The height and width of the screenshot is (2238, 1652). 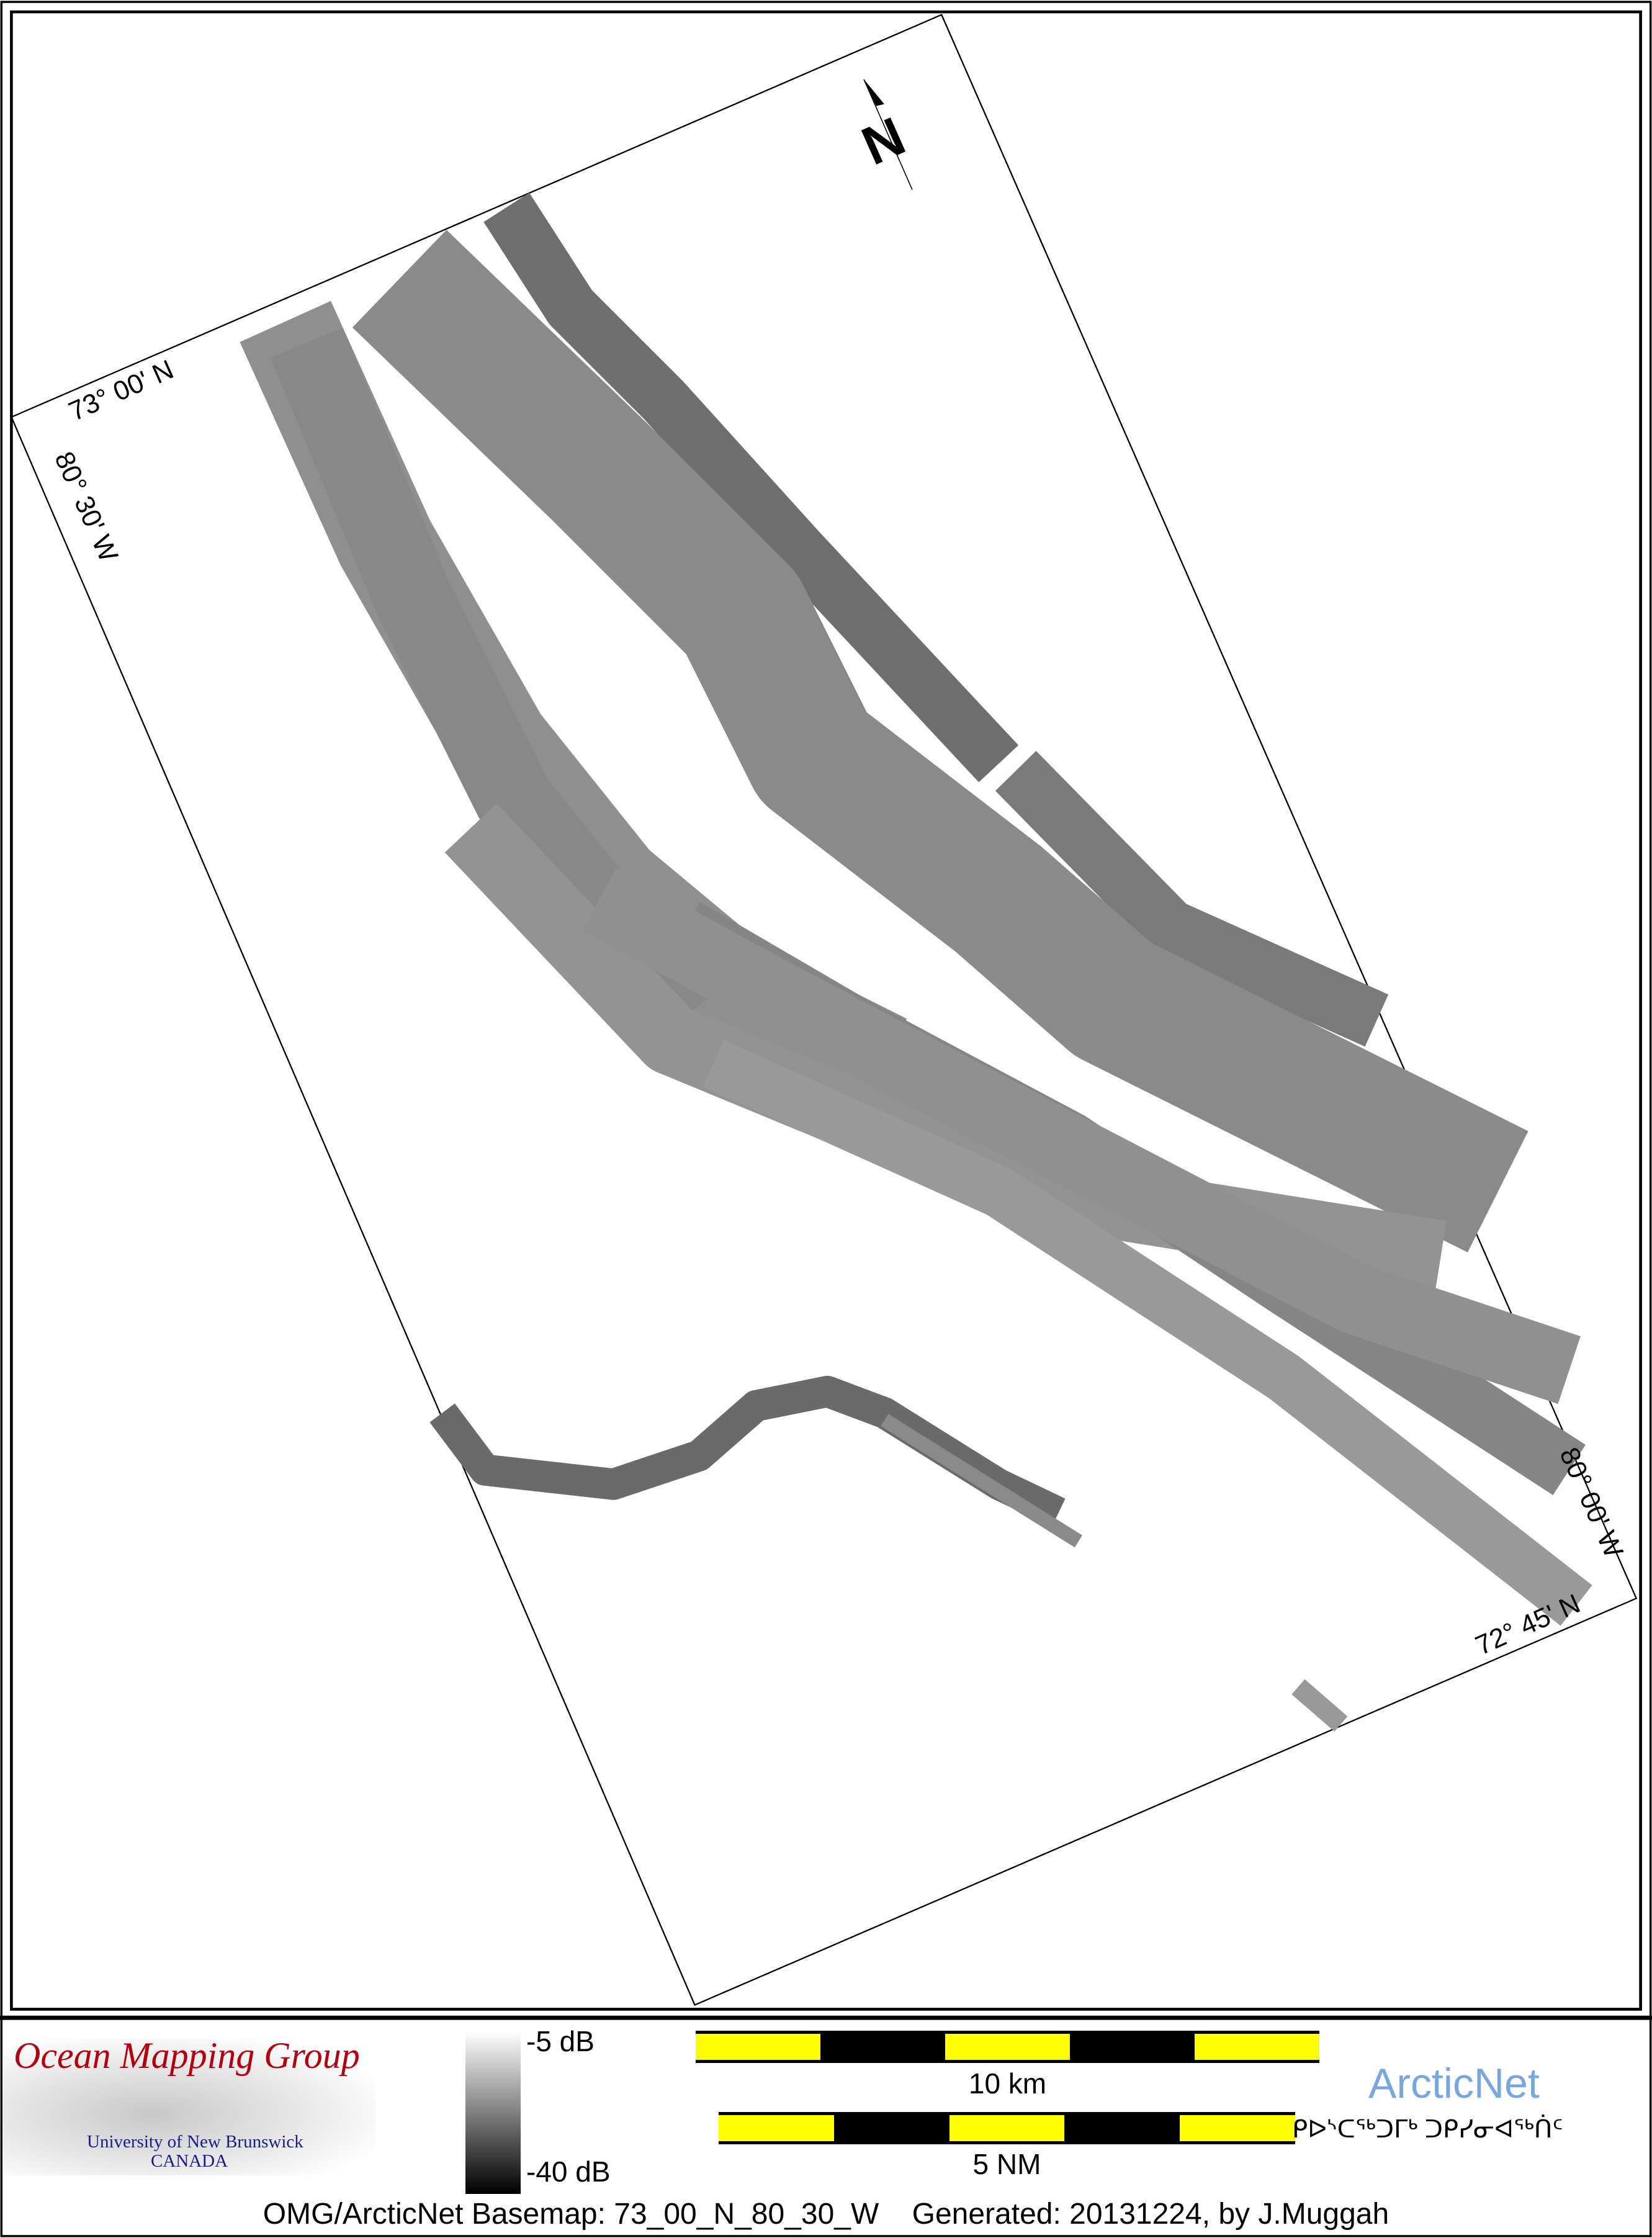 I want to click on omg-logo-image, so click(x=189, y=2107).